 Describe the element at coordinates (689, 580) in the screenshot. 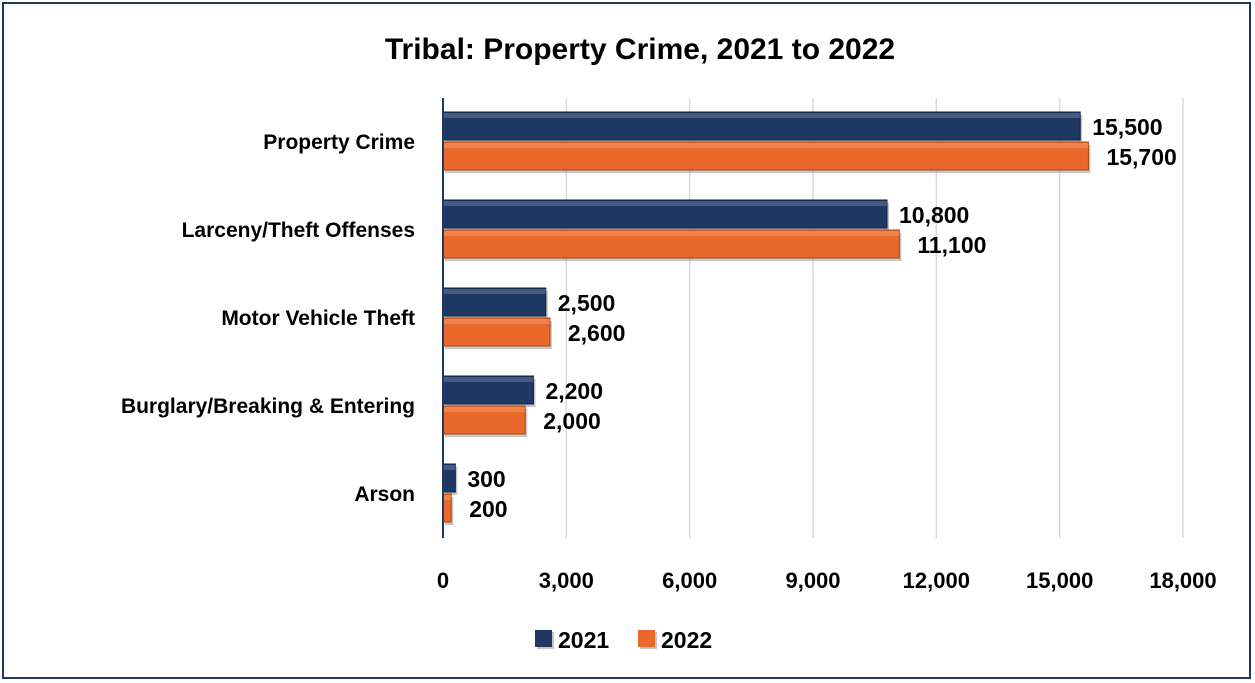

I see `x-tick-label: 6,000` at that location.